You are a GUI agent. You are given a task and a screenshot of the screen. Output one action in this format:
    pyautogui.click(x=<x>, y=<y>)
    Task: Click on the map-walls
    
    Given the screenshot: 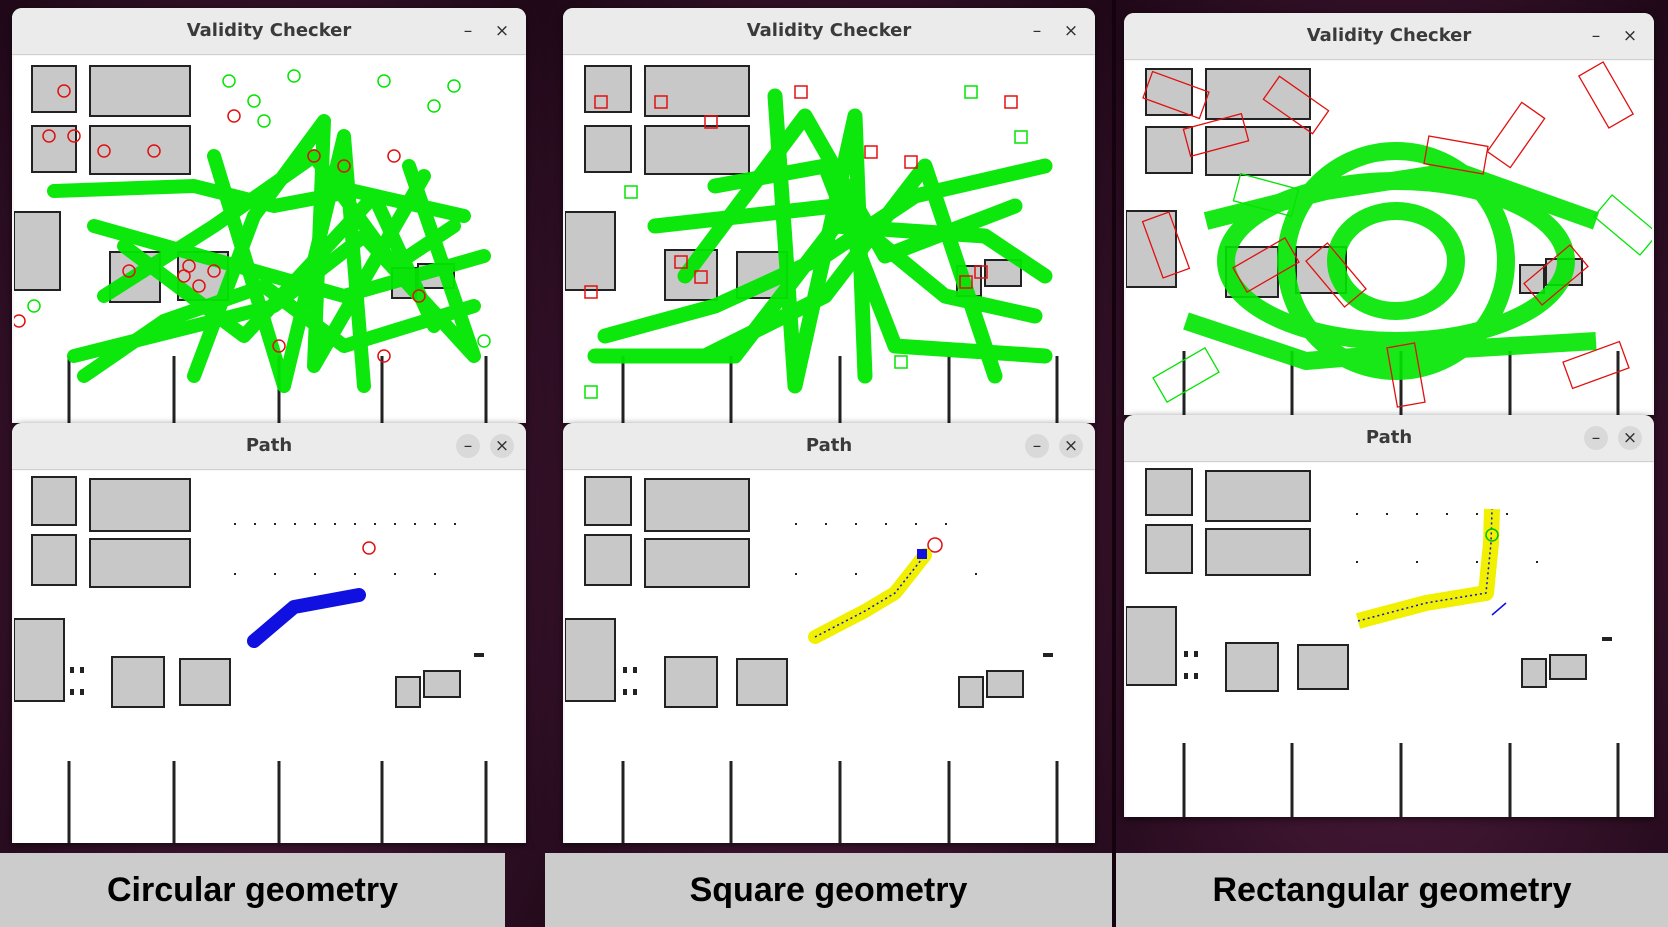 What is the action you would take?
    pyautogui.click(x=277, y=802)
    